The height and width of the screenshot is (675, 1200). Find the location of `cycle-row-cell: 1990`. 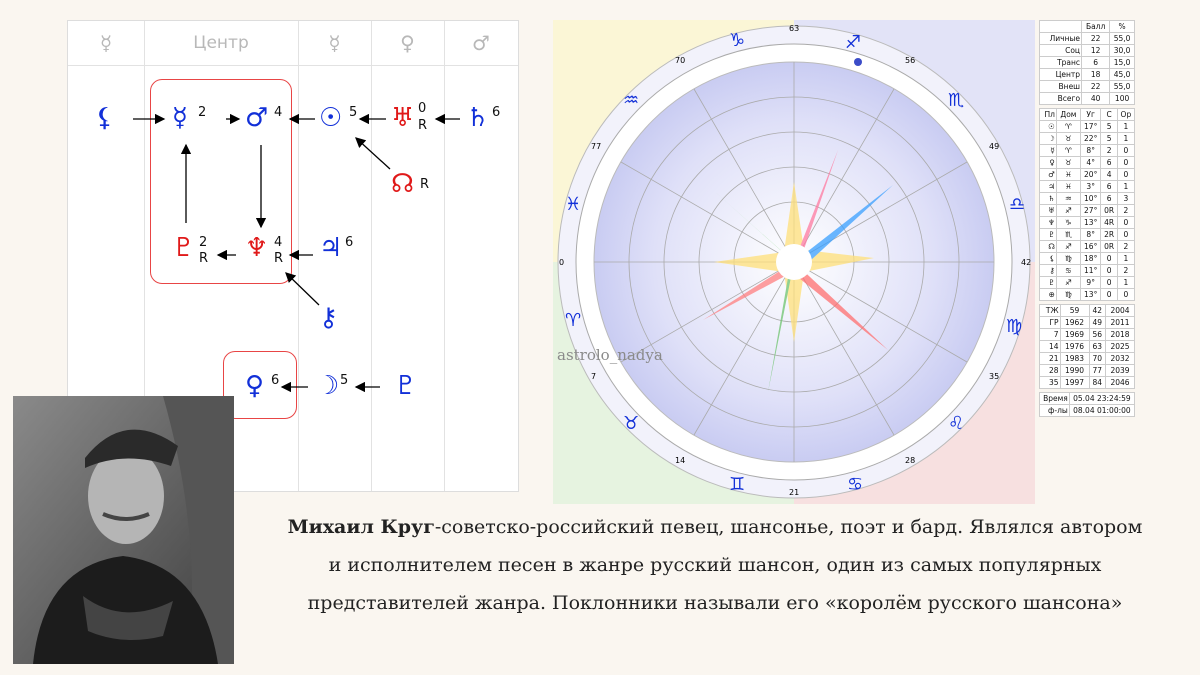

cycle-row-cell: 1990 is located at coordinates (1074, 370).